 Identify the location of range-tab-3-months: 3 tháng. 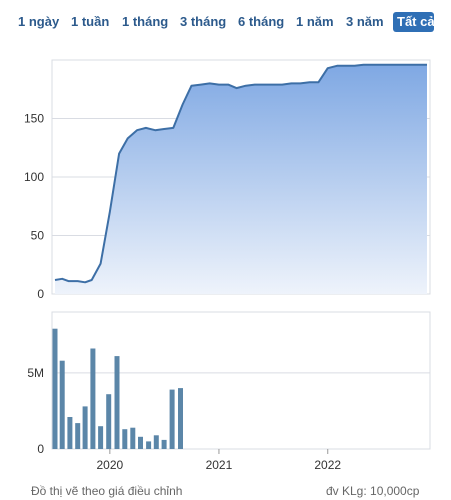
(203, 21).